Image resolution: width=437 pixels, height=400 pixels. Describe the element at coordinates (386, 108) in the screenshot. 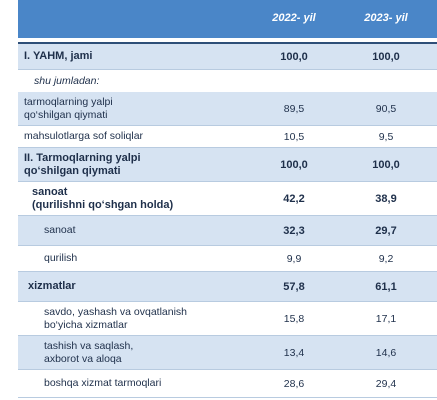

I see `value-2023: 90,5` at that location.